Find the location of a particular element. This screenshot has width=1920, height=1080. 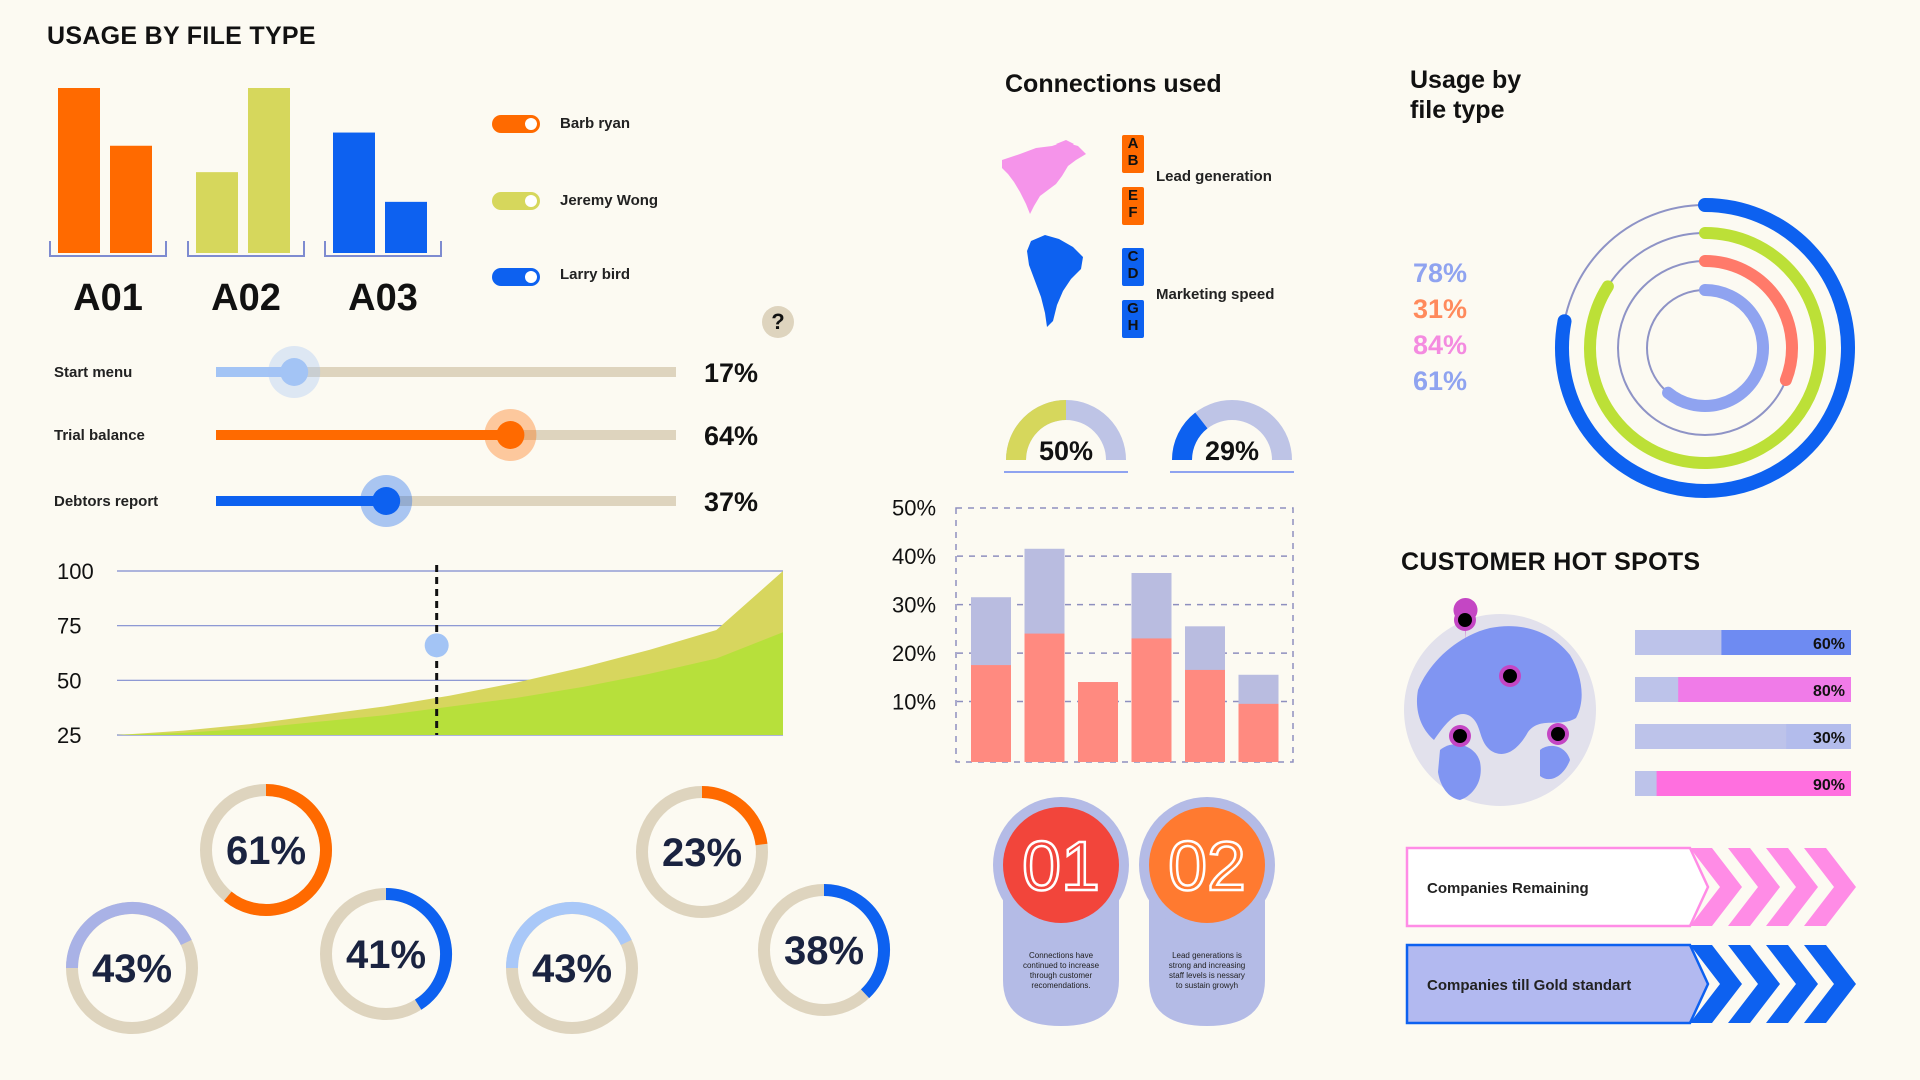

help-icon: ? is located at coordinates (778, 322).